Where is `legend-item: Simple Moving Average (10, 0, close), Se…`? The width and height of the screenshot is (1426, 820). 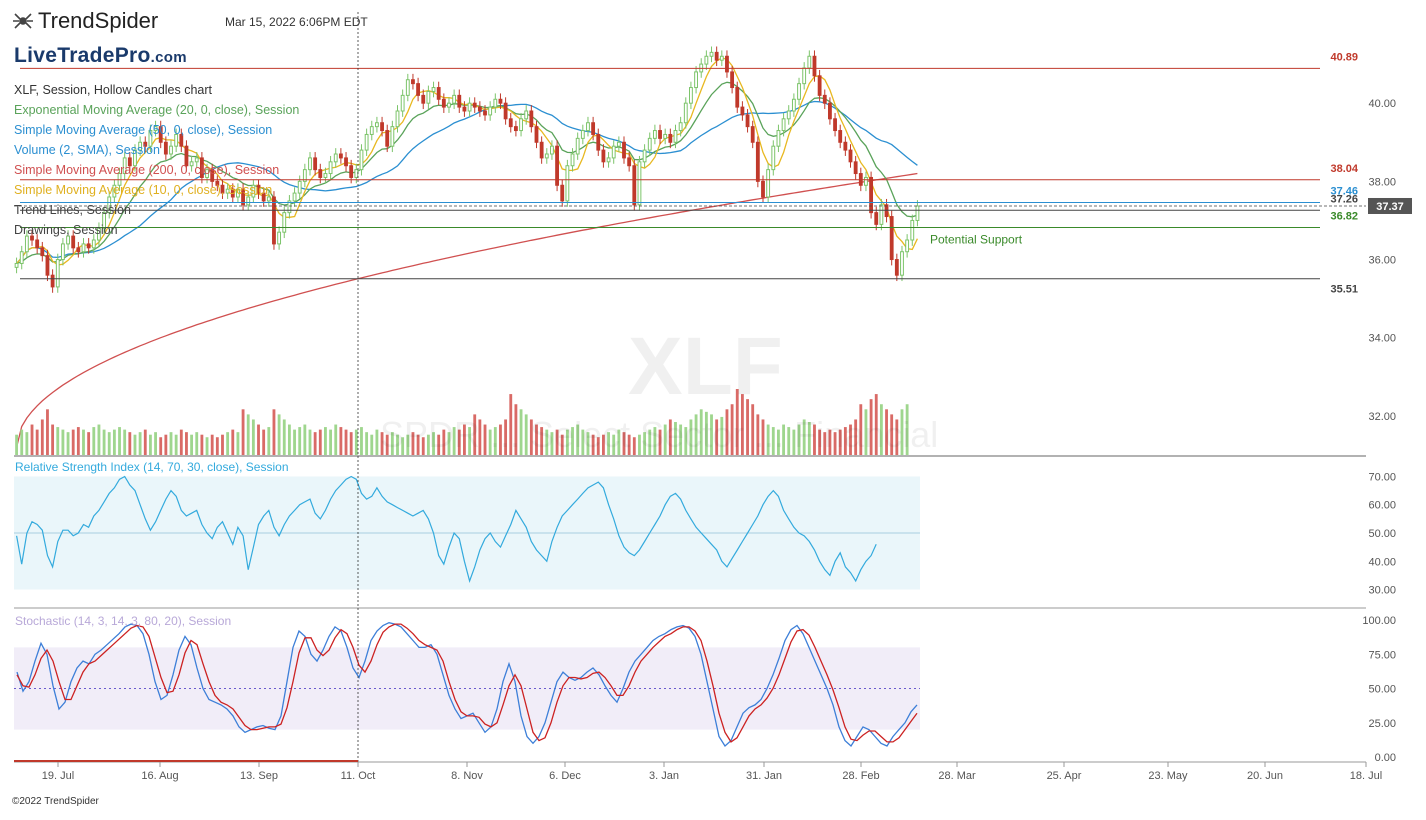
legend-item: Simple Moving Average (10, 0, close), Se… is located at coordinates (143, 190).